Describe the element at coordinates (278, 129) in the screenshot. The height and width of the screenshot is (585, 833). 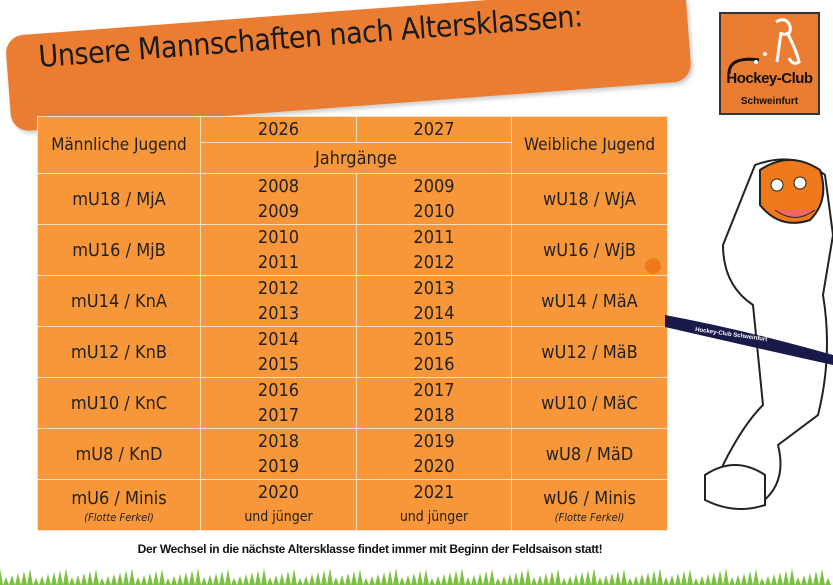
I see `header-year-2026: 2026` at that location.